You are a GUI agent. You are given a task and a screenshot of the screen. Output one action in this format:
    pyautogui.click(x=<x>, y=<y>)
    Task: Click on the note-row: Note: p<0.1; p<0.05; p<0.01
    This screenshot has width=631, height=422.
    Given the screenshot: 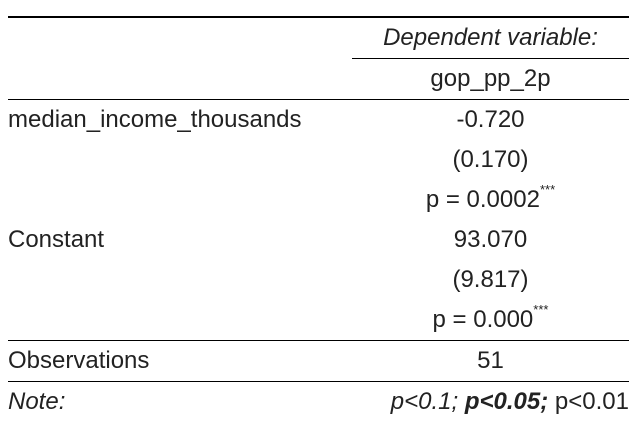 What is the action you would take?
    pyautogui.click(x=318, y=402)
    